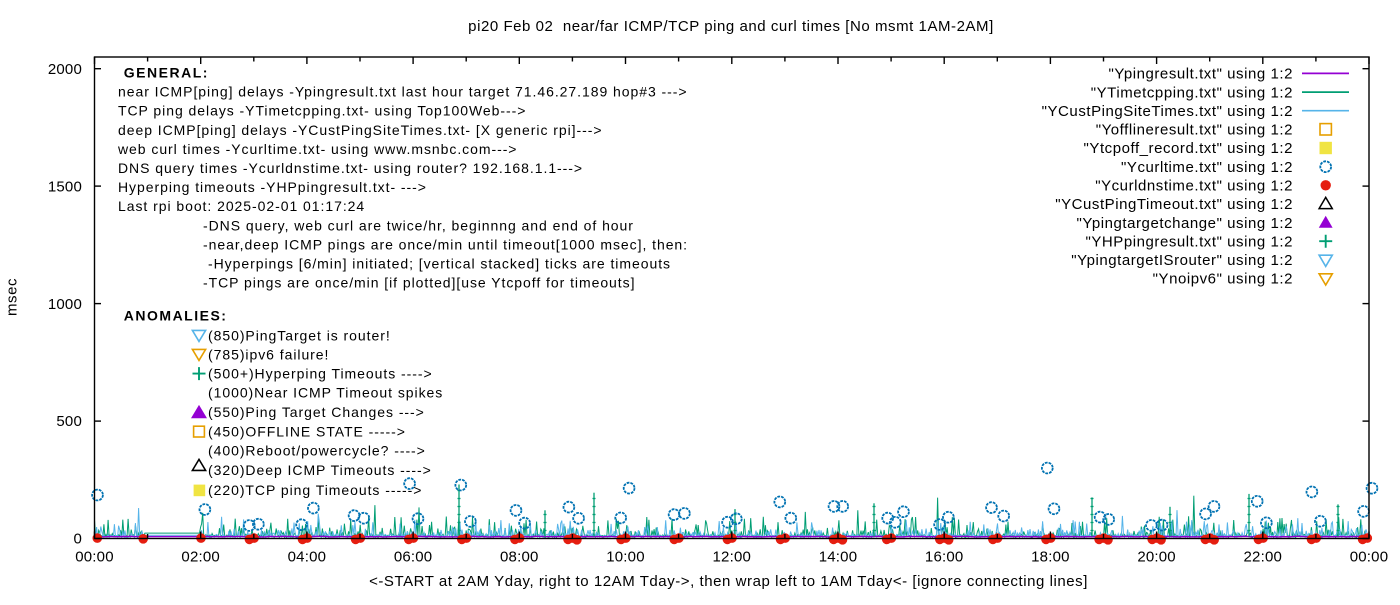 Image resolution: width=1400 pixels, height=605 pixels. I want to click on svg-text: (550)Ping Target Changes --->, so click(316, 412).